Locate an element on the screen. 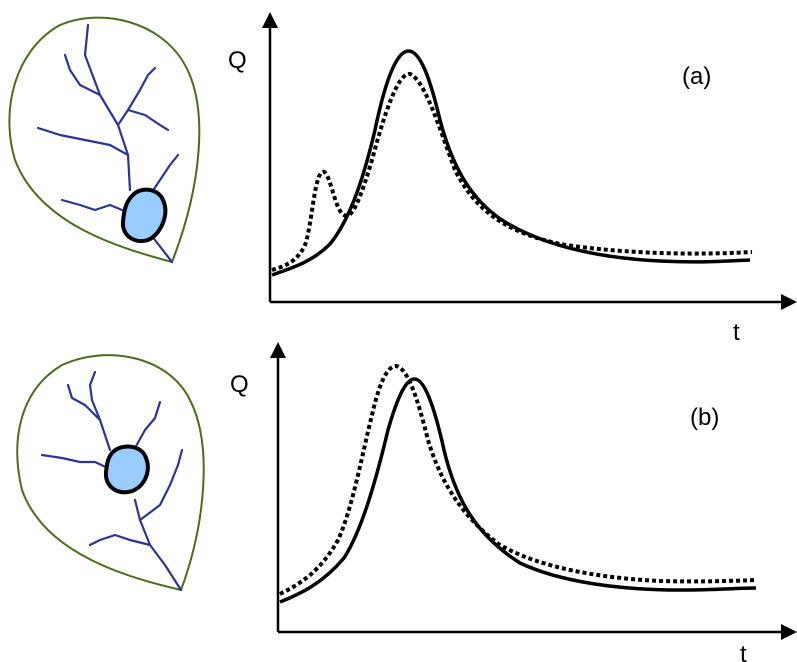 The height and width of the screenshot is (662, 797). panel-label: (b) is located at coordinates (704, 417).